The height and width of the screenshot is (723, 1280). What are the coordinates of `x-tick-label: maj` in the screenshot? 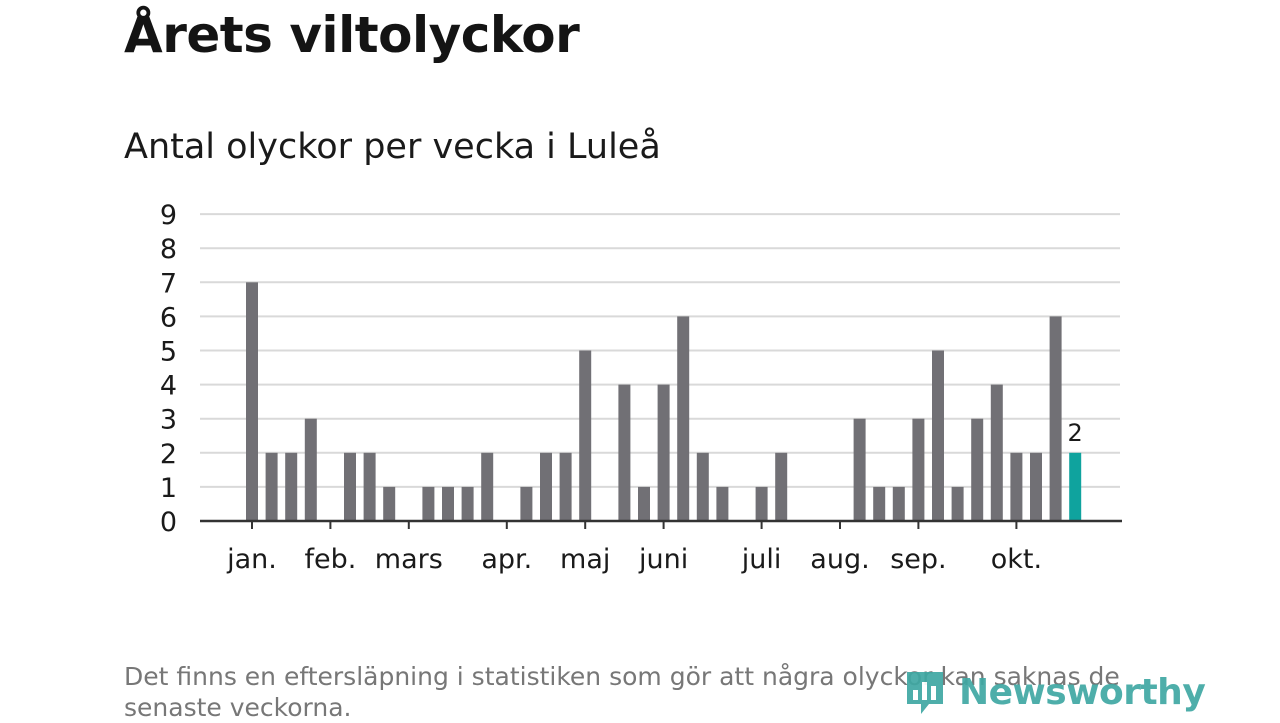 It's located at (585, 559).